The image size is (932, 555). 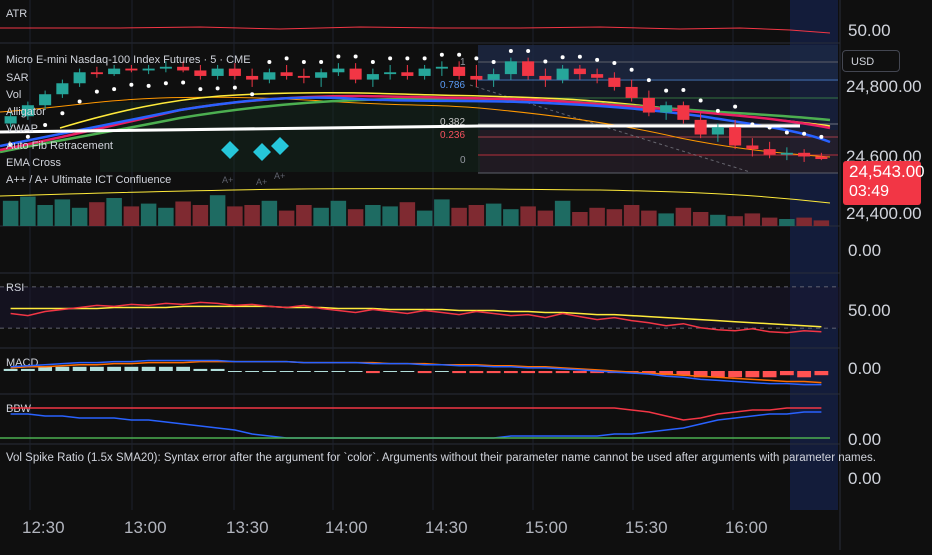 I want to click on bar-countdown: 03:49, so click(x=869, y=191).